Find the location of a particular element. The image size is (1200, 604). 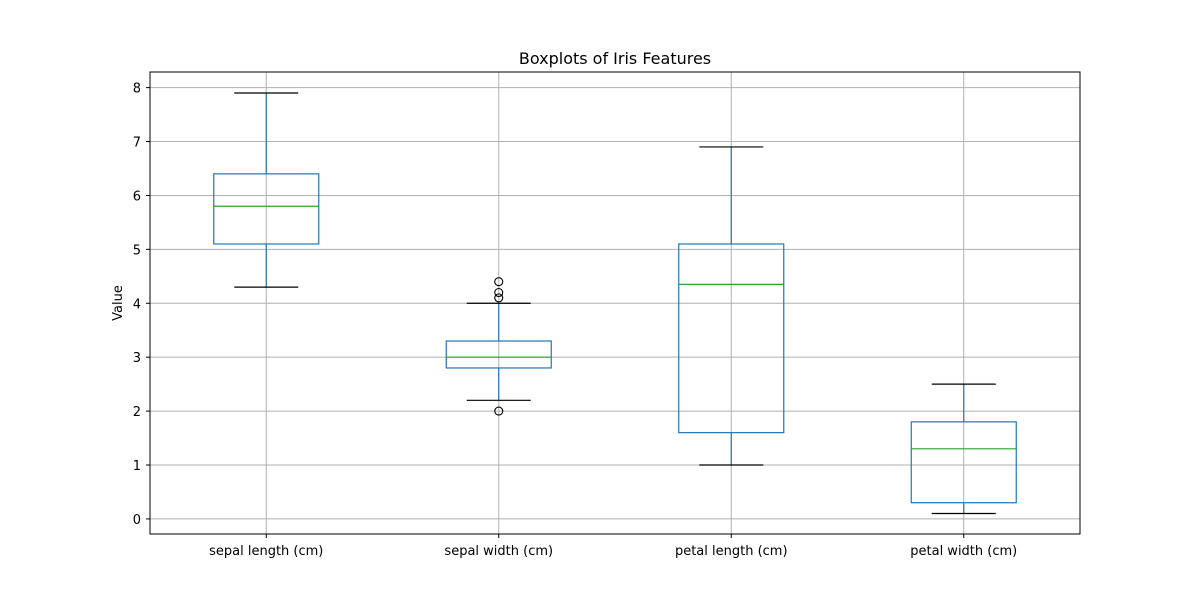

y-axis-ticks: 0 1 2 3 4 5 6 7 8 is located at coordinates (141, 305).